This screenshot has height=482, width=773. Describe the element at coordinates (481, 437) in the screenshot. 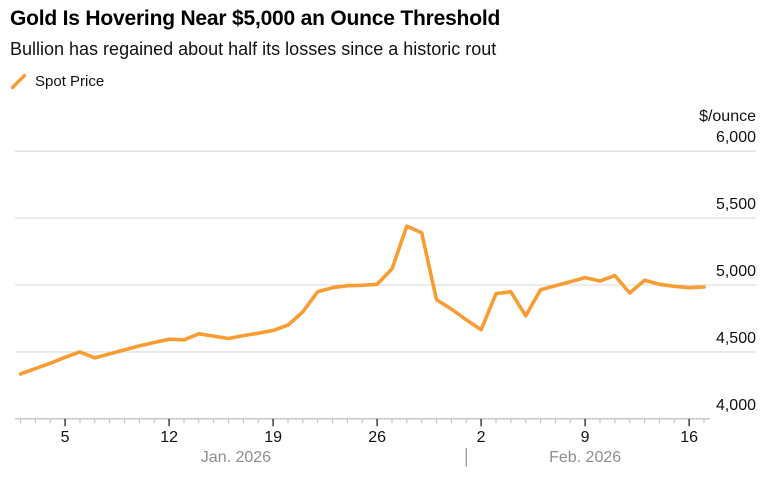

I see `x-tick-label: 2` at that location.